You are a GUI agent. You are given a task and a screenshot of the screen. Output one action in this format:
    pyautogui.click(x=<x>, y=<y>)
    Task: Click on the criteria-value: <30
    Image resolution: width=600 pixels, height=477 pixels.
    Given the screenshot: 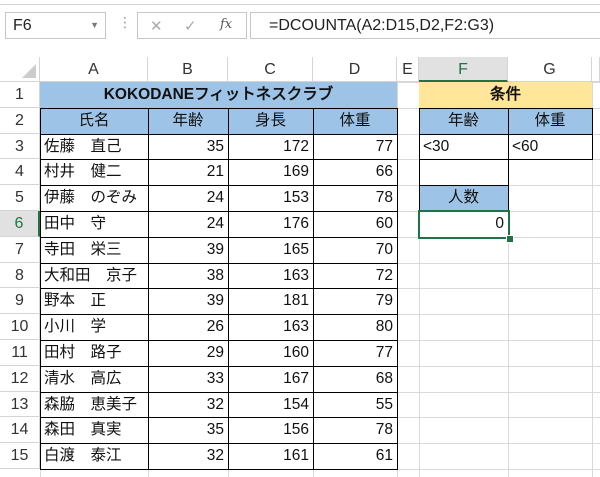 What is the action you would take?
    pyautogui.click(x=436, y=146)
    